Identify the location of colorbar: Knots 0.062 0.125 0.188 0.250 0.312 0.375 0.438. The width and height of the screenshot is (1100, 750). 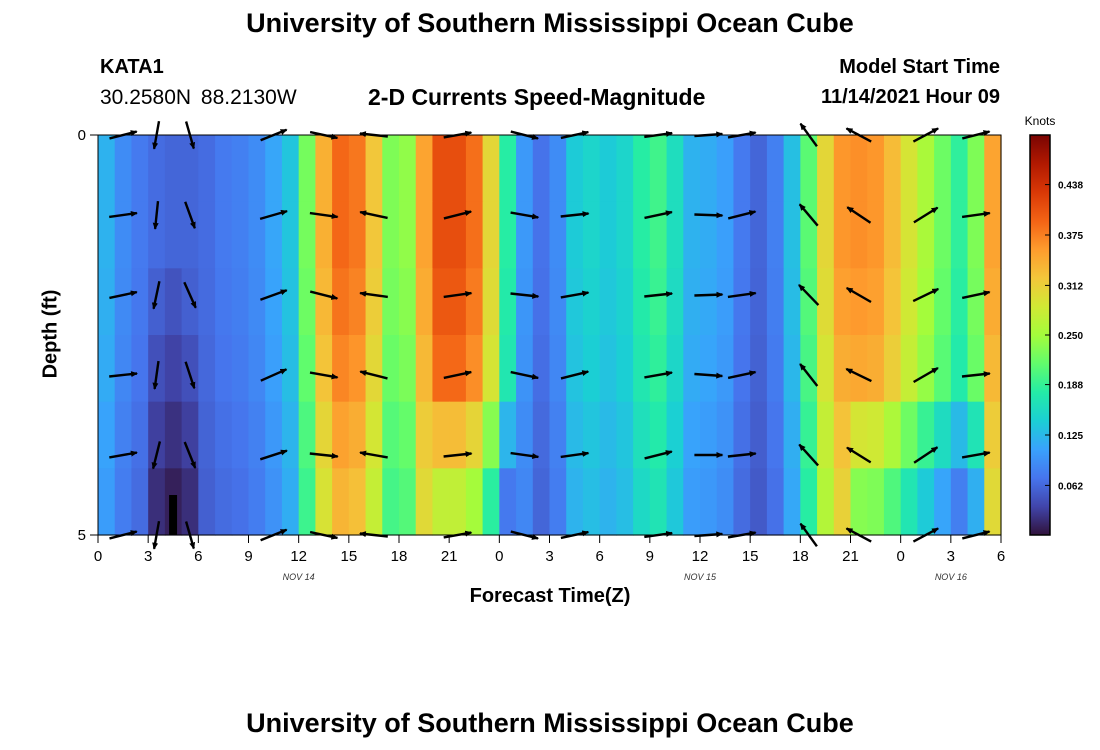
(1054, 325).